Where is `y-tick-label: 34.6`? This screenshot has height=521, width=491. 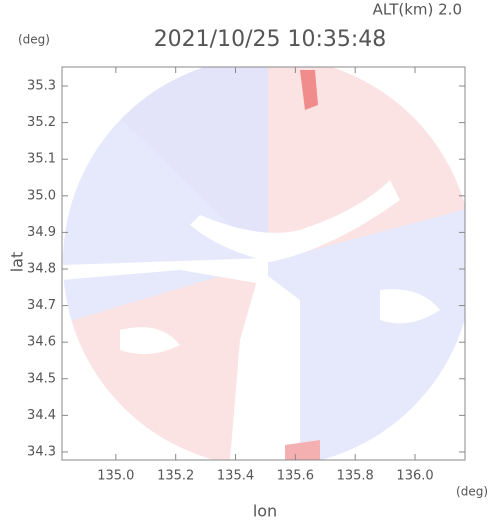 y-tick-label: 34.6 is located at coordinates (41, 342).